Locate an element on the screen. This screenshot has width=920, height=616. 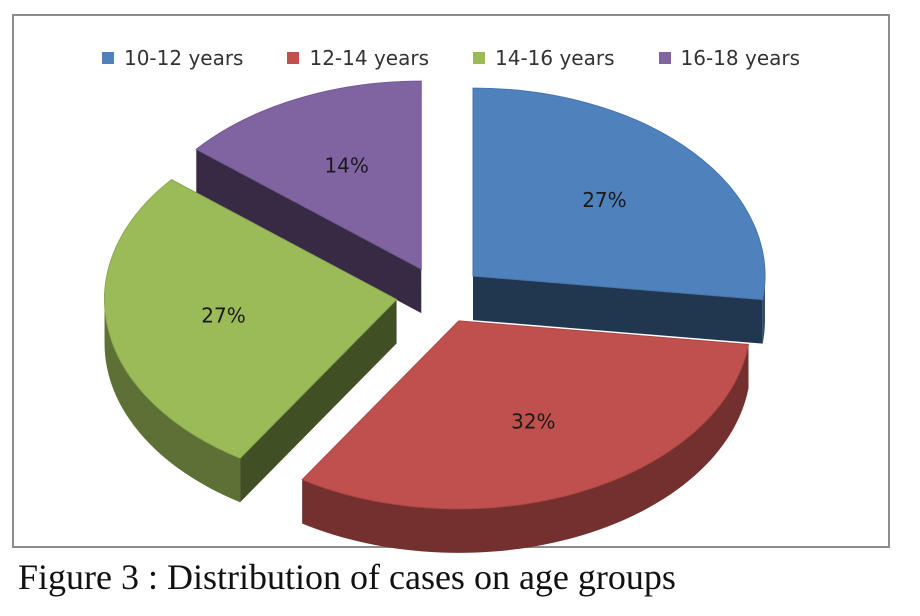
slice-10-12-years is located at coordinates (619, 194).